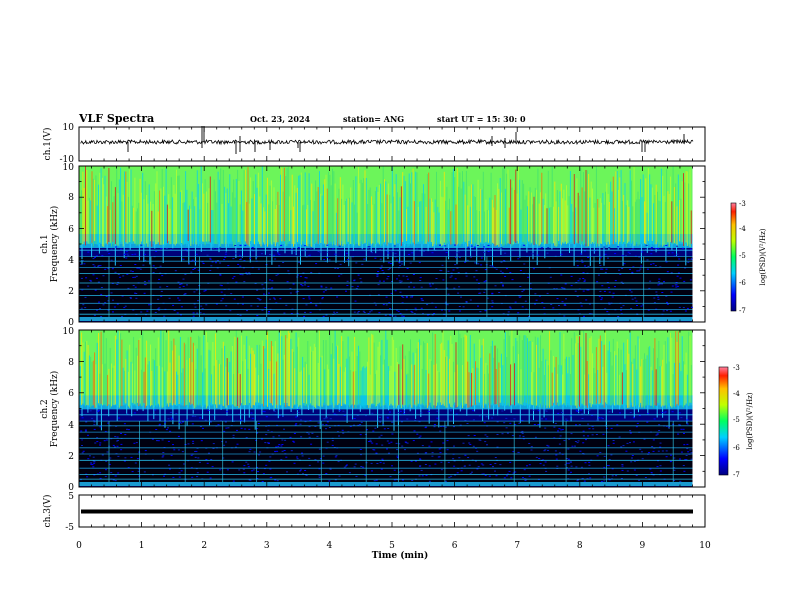  What do you see at coordinates (71, 457) in the screenshot?
I see `ch2-ytick-2: 2` at bounding box center [71, 457].